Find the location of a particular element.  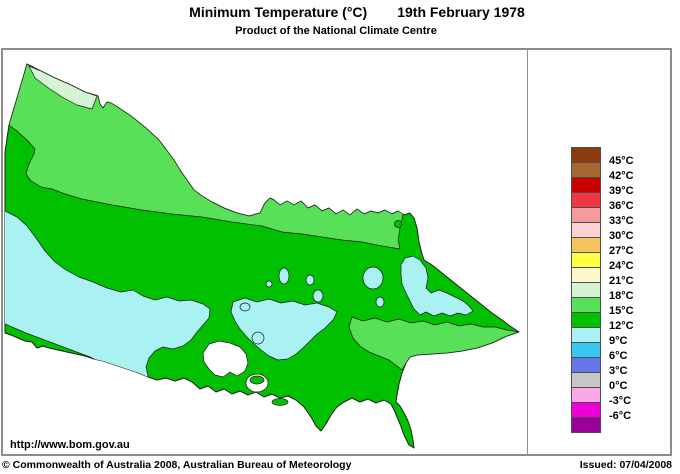

legend-label: 21°C is located at coordinates (621, 281).